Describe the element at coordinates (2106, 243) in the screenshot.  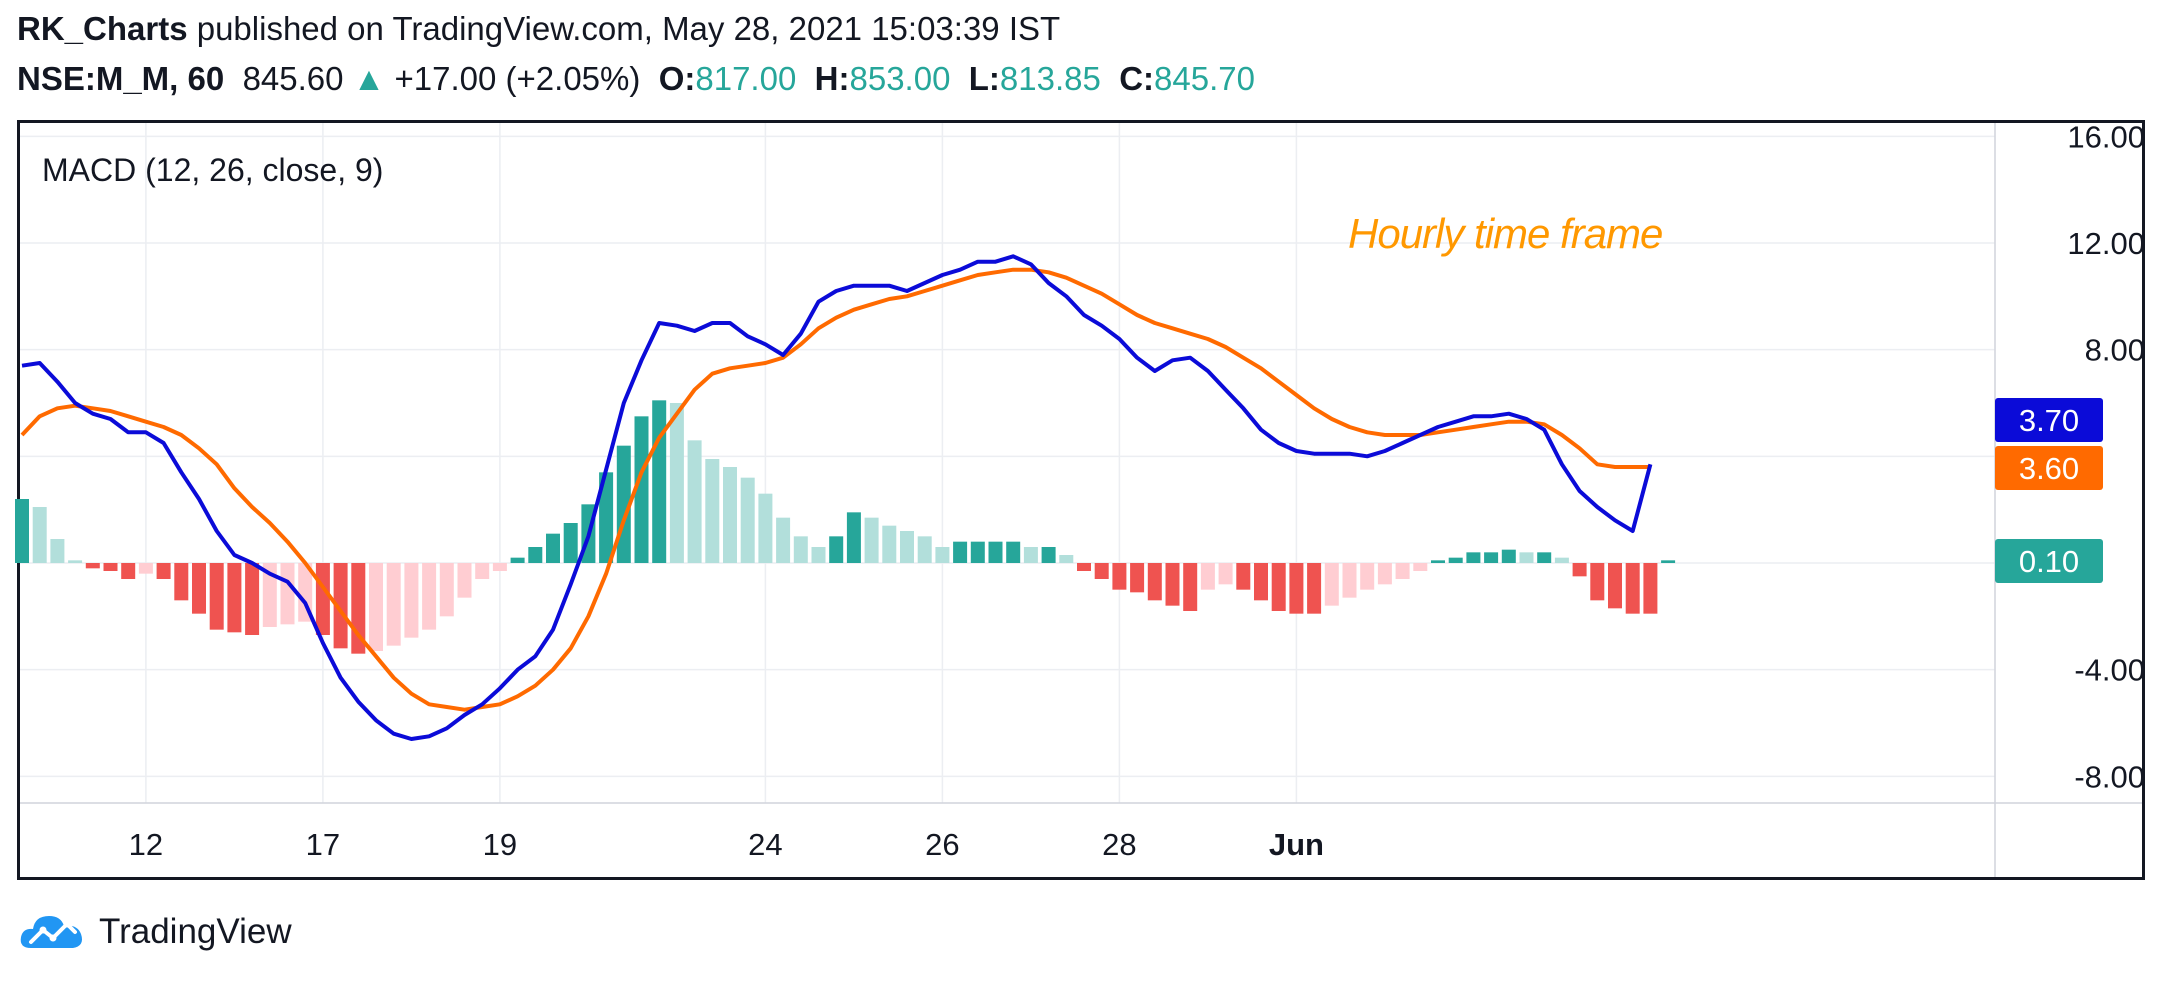
I see `y-tick-label: 12.00` at that location.